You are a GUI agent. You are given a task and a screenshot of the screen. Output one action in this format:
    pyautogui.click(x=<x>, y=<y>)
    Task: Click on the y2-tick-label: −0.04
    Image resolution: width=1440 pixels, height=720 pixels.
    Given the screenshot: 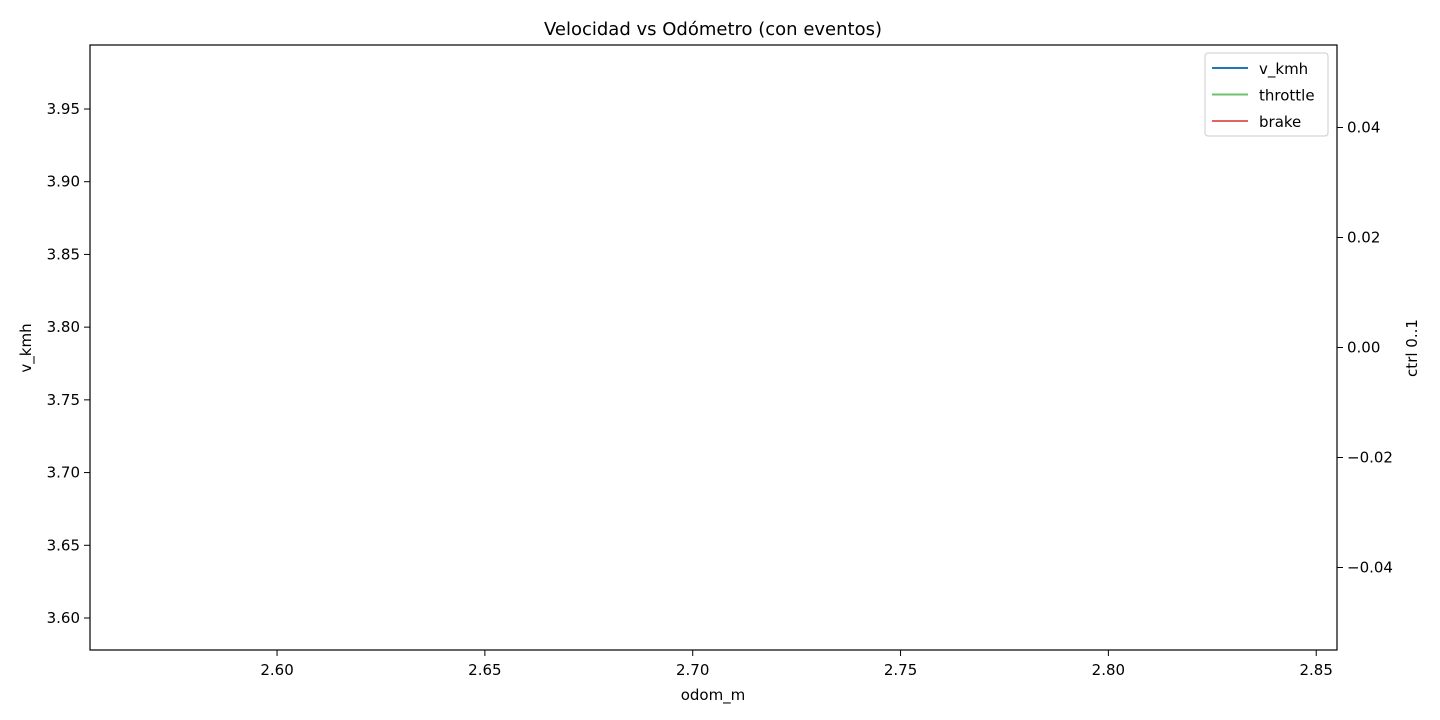 What is the action you would take?
    pyautogui.click(x=1370, y=568)
    